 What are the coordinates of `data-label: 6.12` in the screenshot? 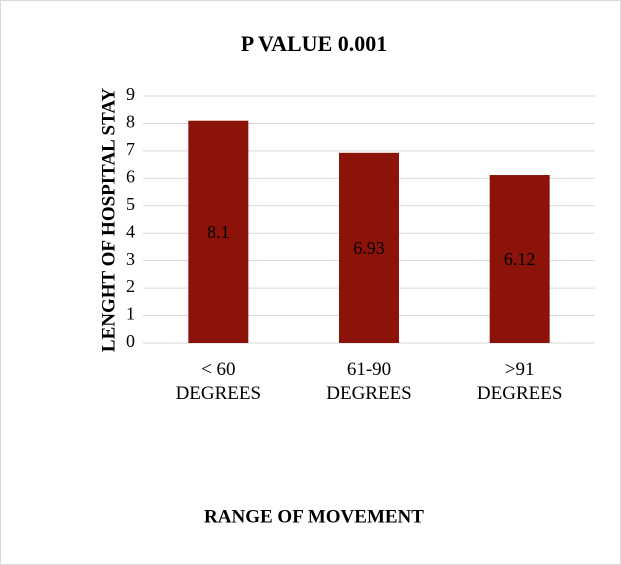 It's located at (520, 259).